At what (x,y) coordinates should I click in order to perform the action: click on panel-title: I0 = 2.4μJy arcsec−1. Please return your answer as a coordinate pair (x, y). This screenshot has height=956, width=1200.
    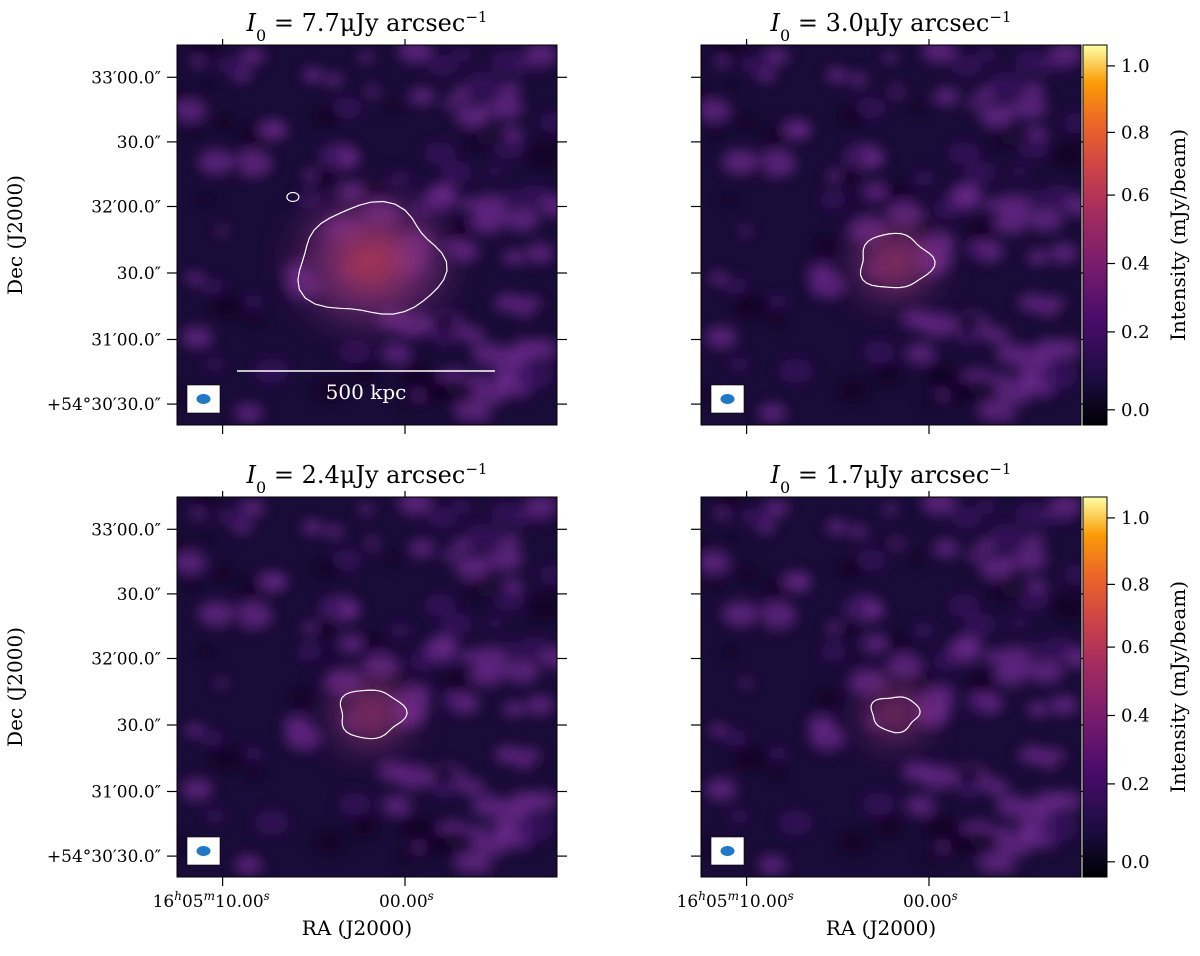
    Looking at the image, I should click on (367, 478).